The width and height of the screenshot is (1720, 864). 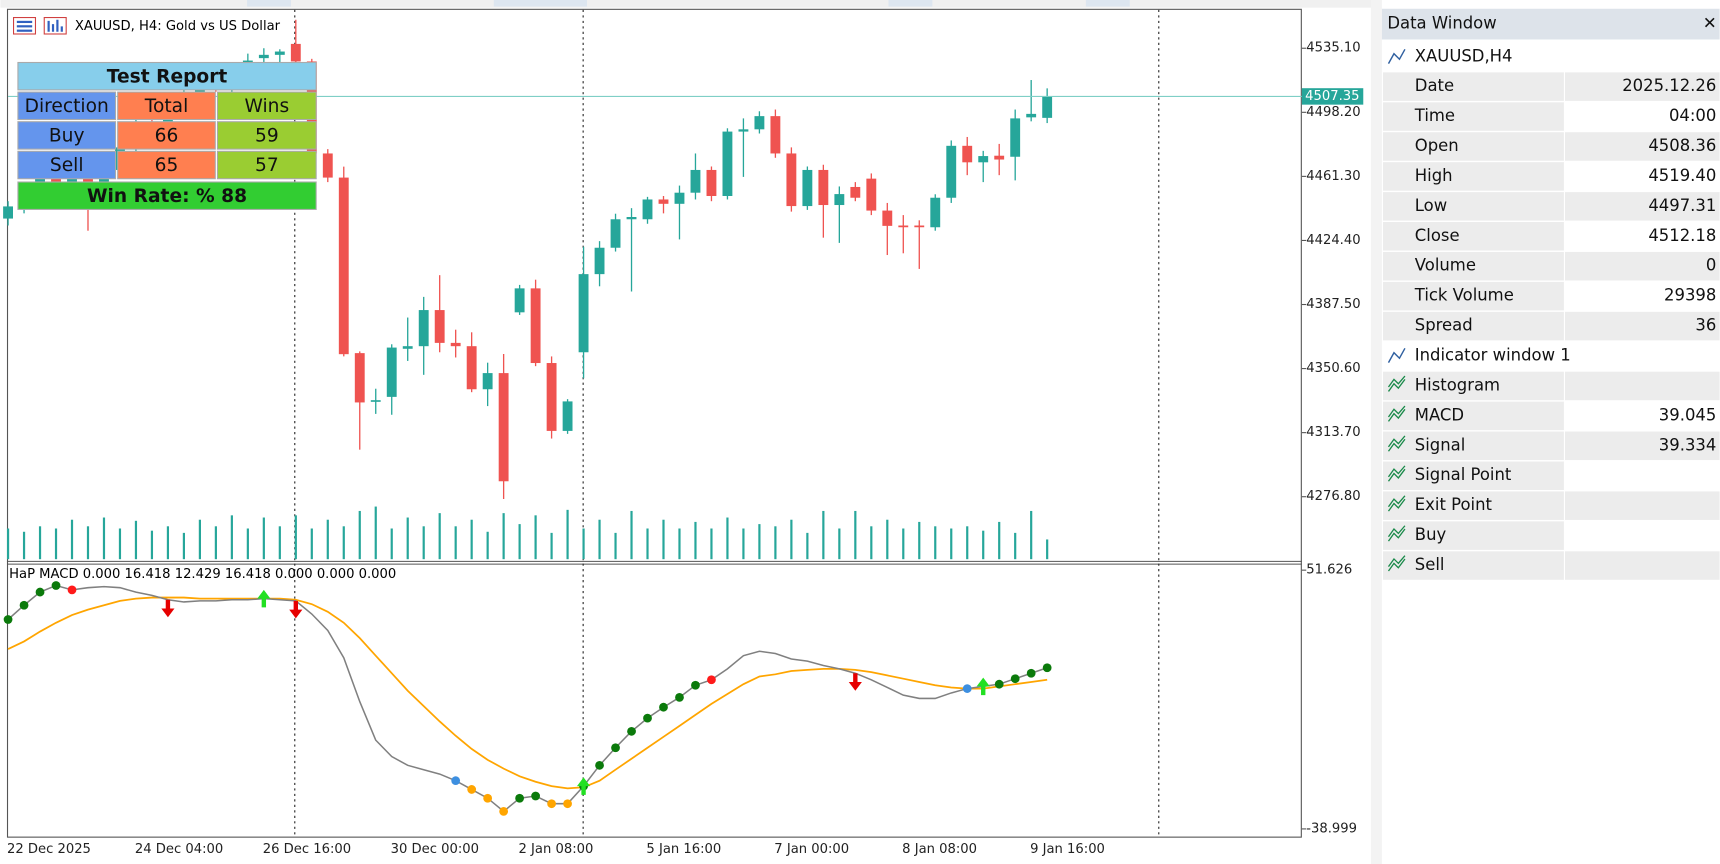 I want to click on toolbar-strip, so click(x=685, y=4).